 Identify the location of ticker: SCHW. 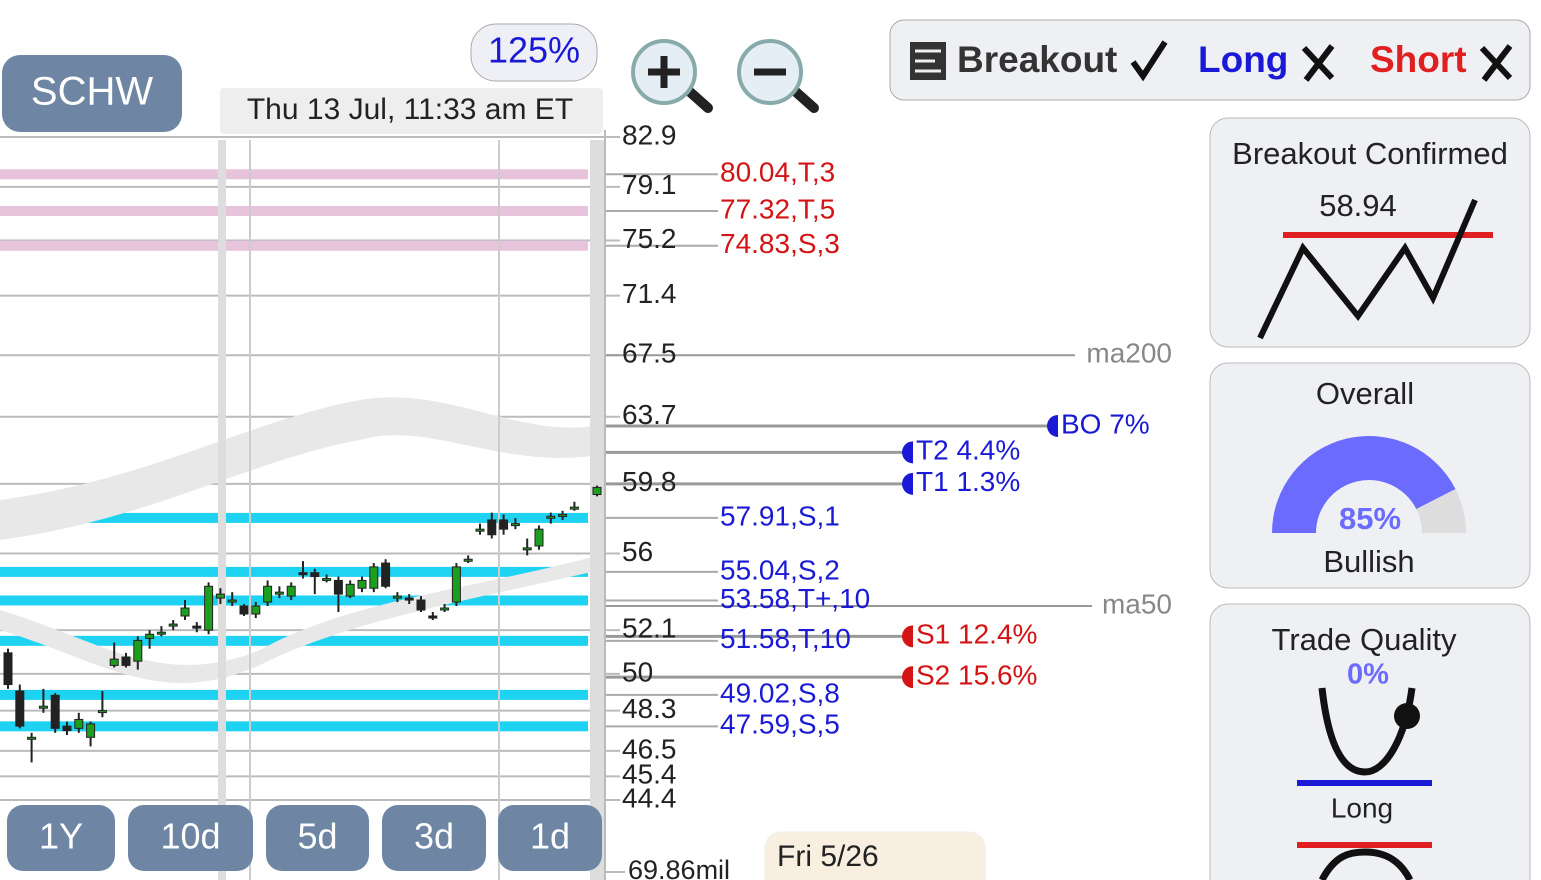
(92, 92).